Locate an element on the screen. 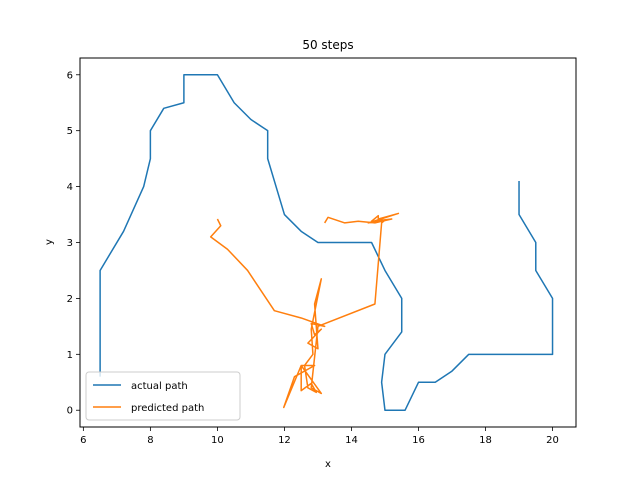 The width and height of the screenshot is (640, 480). y-axis-label: y is located at coordinates (49, 242).